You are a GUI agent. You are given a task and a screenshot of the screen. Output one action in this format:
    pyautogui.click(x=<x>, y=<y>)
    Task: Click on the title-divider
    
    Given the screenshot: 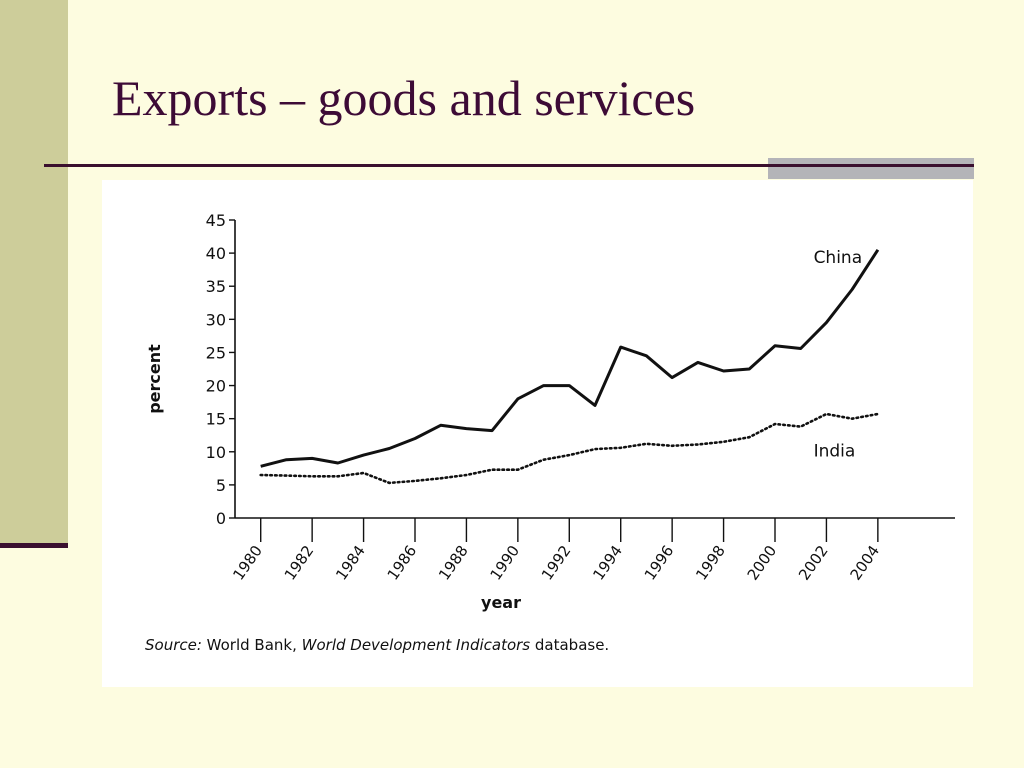 What is the action you would take?
    pyautogui.click(x=509, y=165)
    